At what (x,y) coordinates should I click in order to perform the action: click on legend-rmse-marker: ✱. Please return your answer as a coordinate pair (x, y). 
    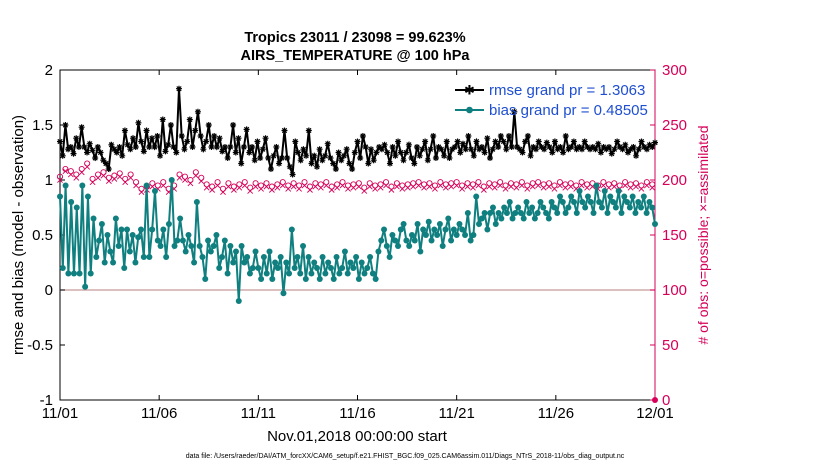
    Looking at the image, I should click on (469, 91).